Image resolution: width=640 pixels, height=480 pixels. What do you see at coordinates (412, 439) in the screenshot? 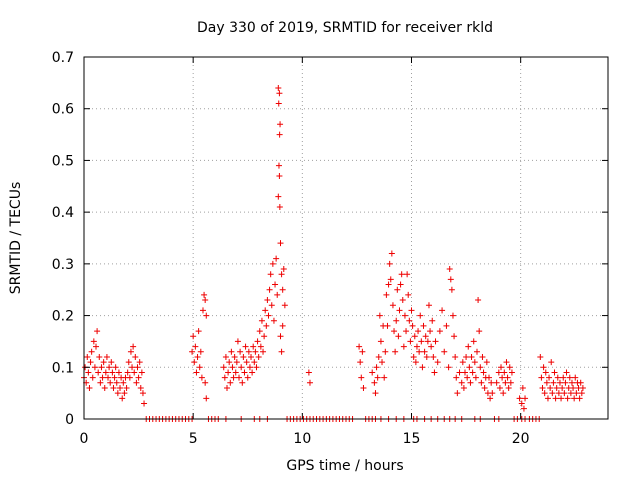
I see `x-tick-label: 15` at bounding box center [412, 439].